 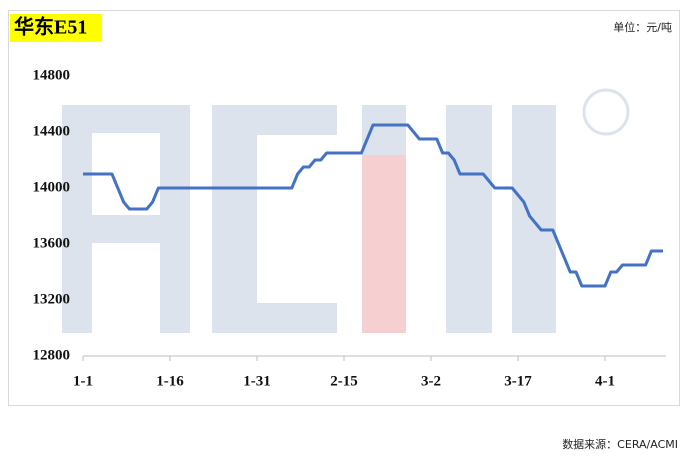 I want to click on y-tick-label: 14800, so click(x=52, y=75).